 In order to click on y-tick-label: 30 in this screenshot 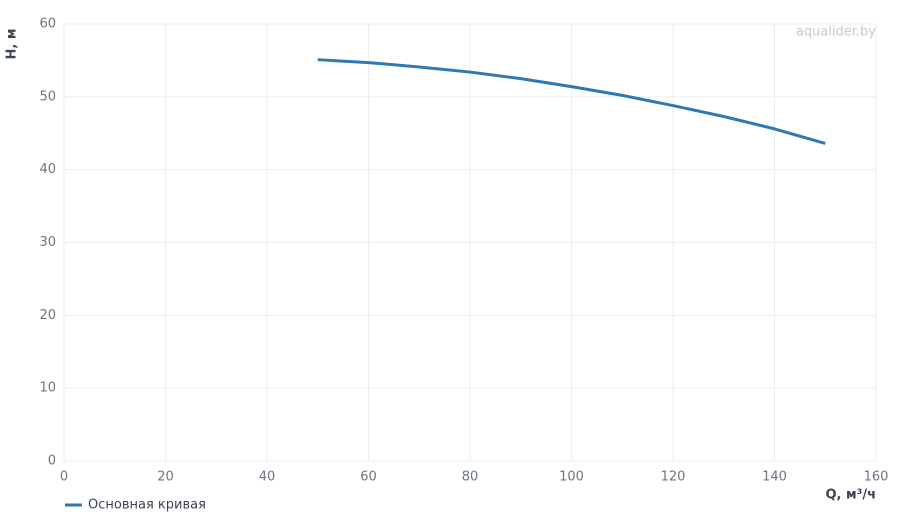, I will do `click(47, 242)`.